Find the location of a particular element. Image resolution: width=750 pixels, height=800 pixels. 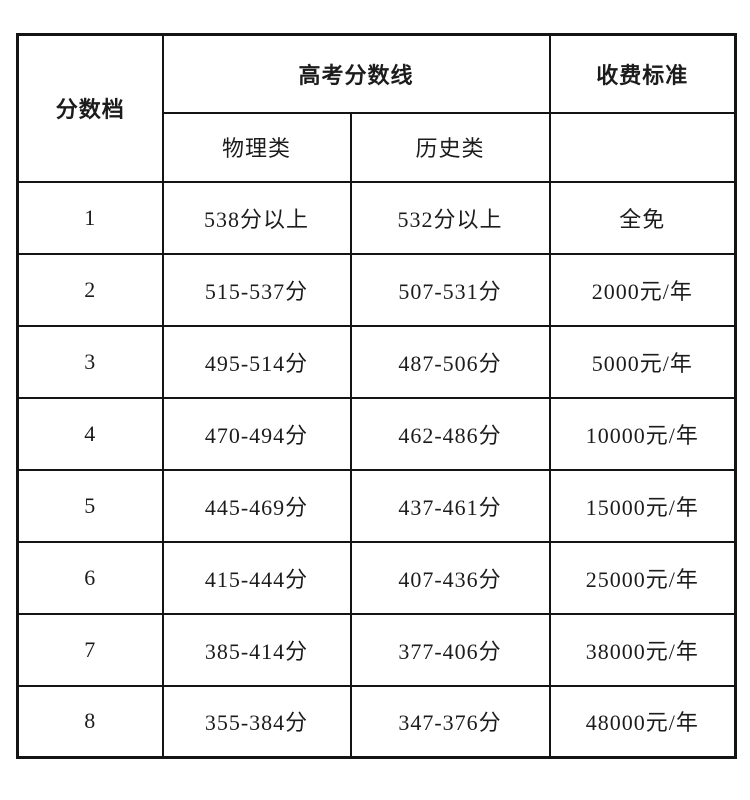

table-row: 8 355-384分 347-376分 48000元/年 is located at coordinates (376, 721).